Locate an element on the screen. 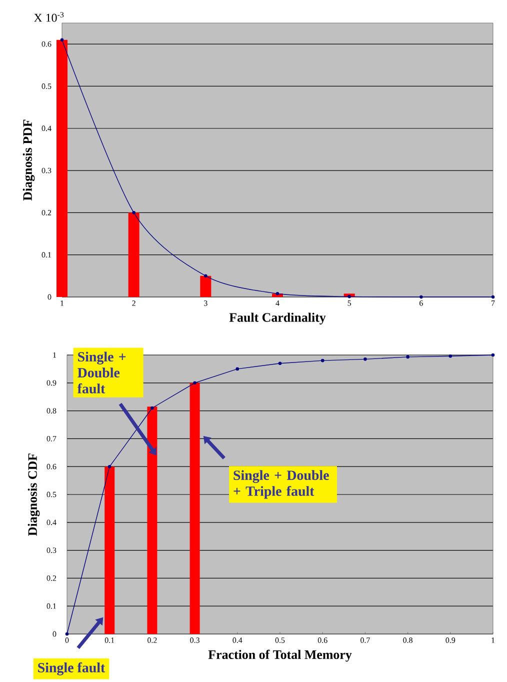 Image resolution: width=507 pixels, height=682 pixels. y-axis-title: Diagnosis PDF is located at coordinates (28, 160).